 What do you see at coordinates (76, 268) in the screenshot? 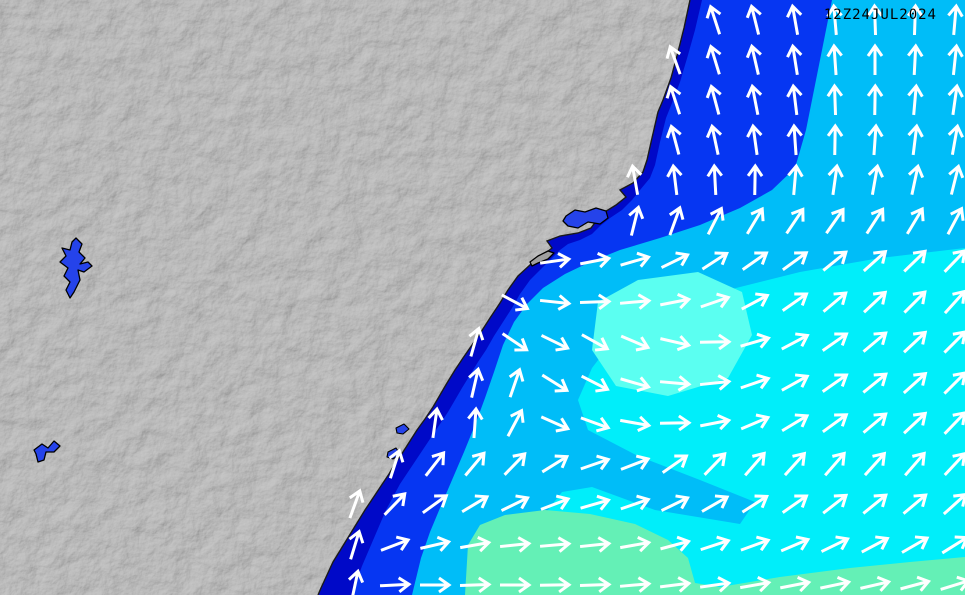
I see `reservoir-lake` at bounding box center [76, 268].